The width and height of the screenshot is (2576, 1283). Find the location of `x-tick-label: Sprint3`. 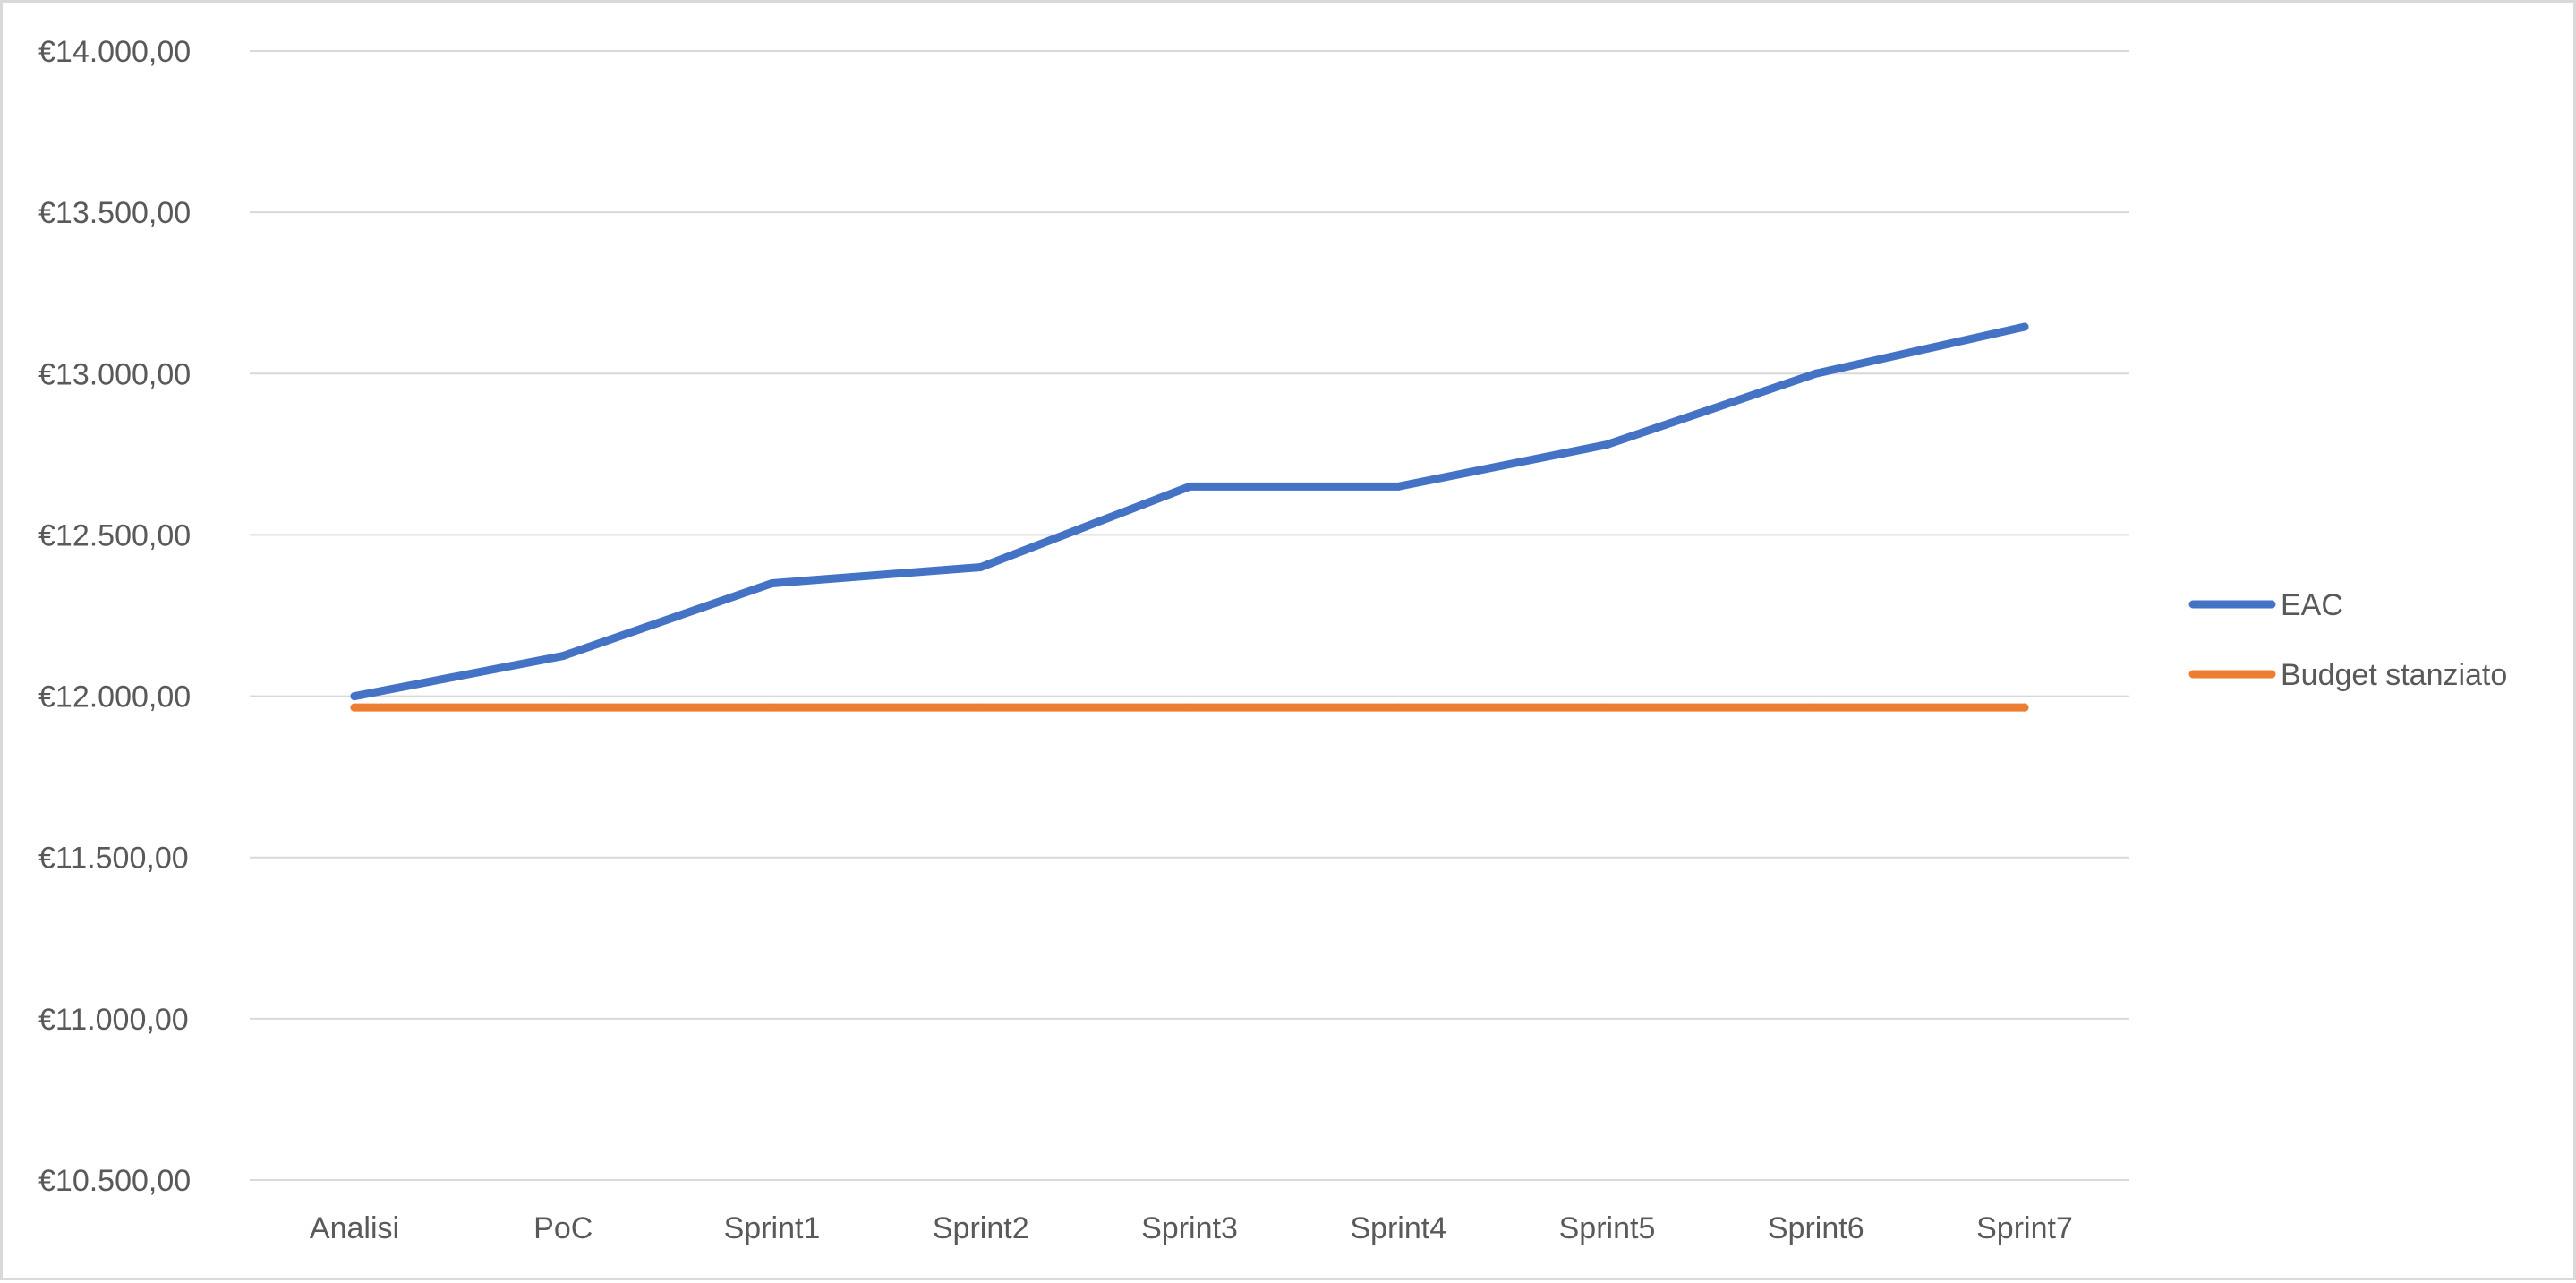

x-tick-label: Sprint3 is located at coordinates (1189, 1228).